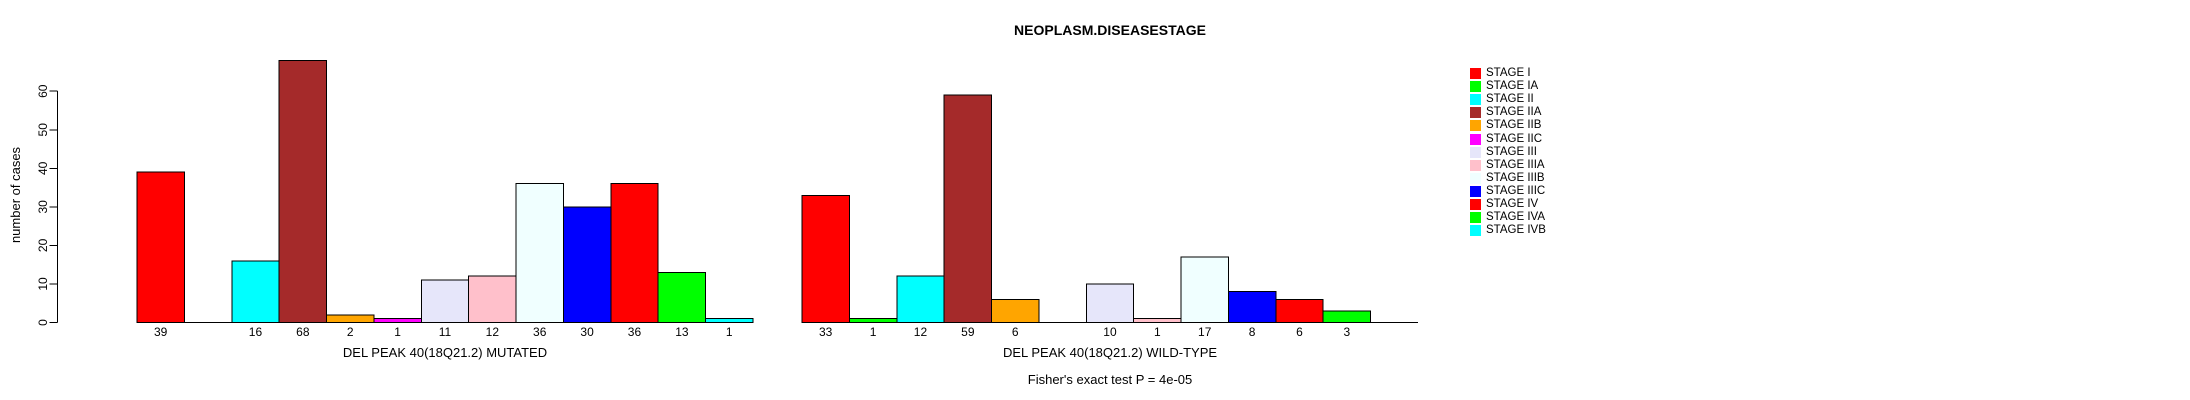 The image size is (2190, 400). What do you see at coordinates (1015, 332) in the screenshot?
I see `bar-value-label-wild-type-stage-iib: 6` at bounding box center [1015, 332].